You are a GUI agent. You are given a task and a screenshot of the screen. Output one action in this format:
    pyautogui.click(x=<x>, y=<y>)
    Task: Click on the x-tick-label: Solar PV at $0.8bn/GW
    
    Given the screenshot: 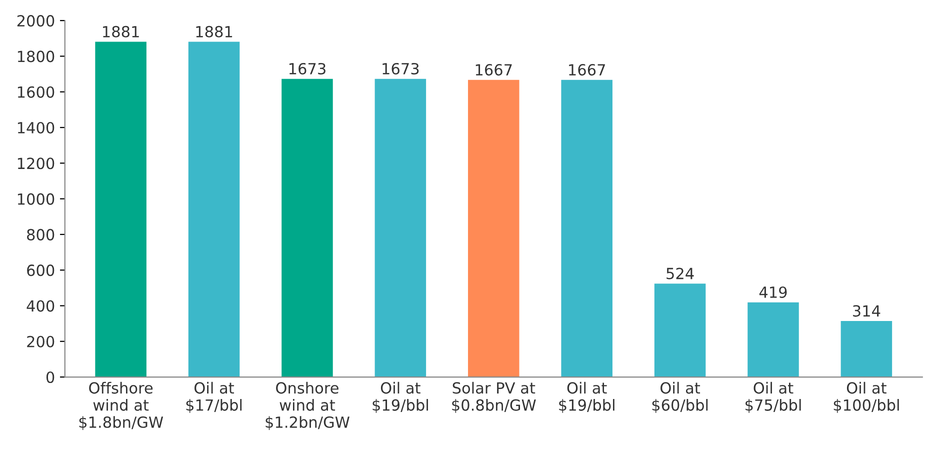 What is the action you would take?
    pyautogui.click(x=494, y=397)
    